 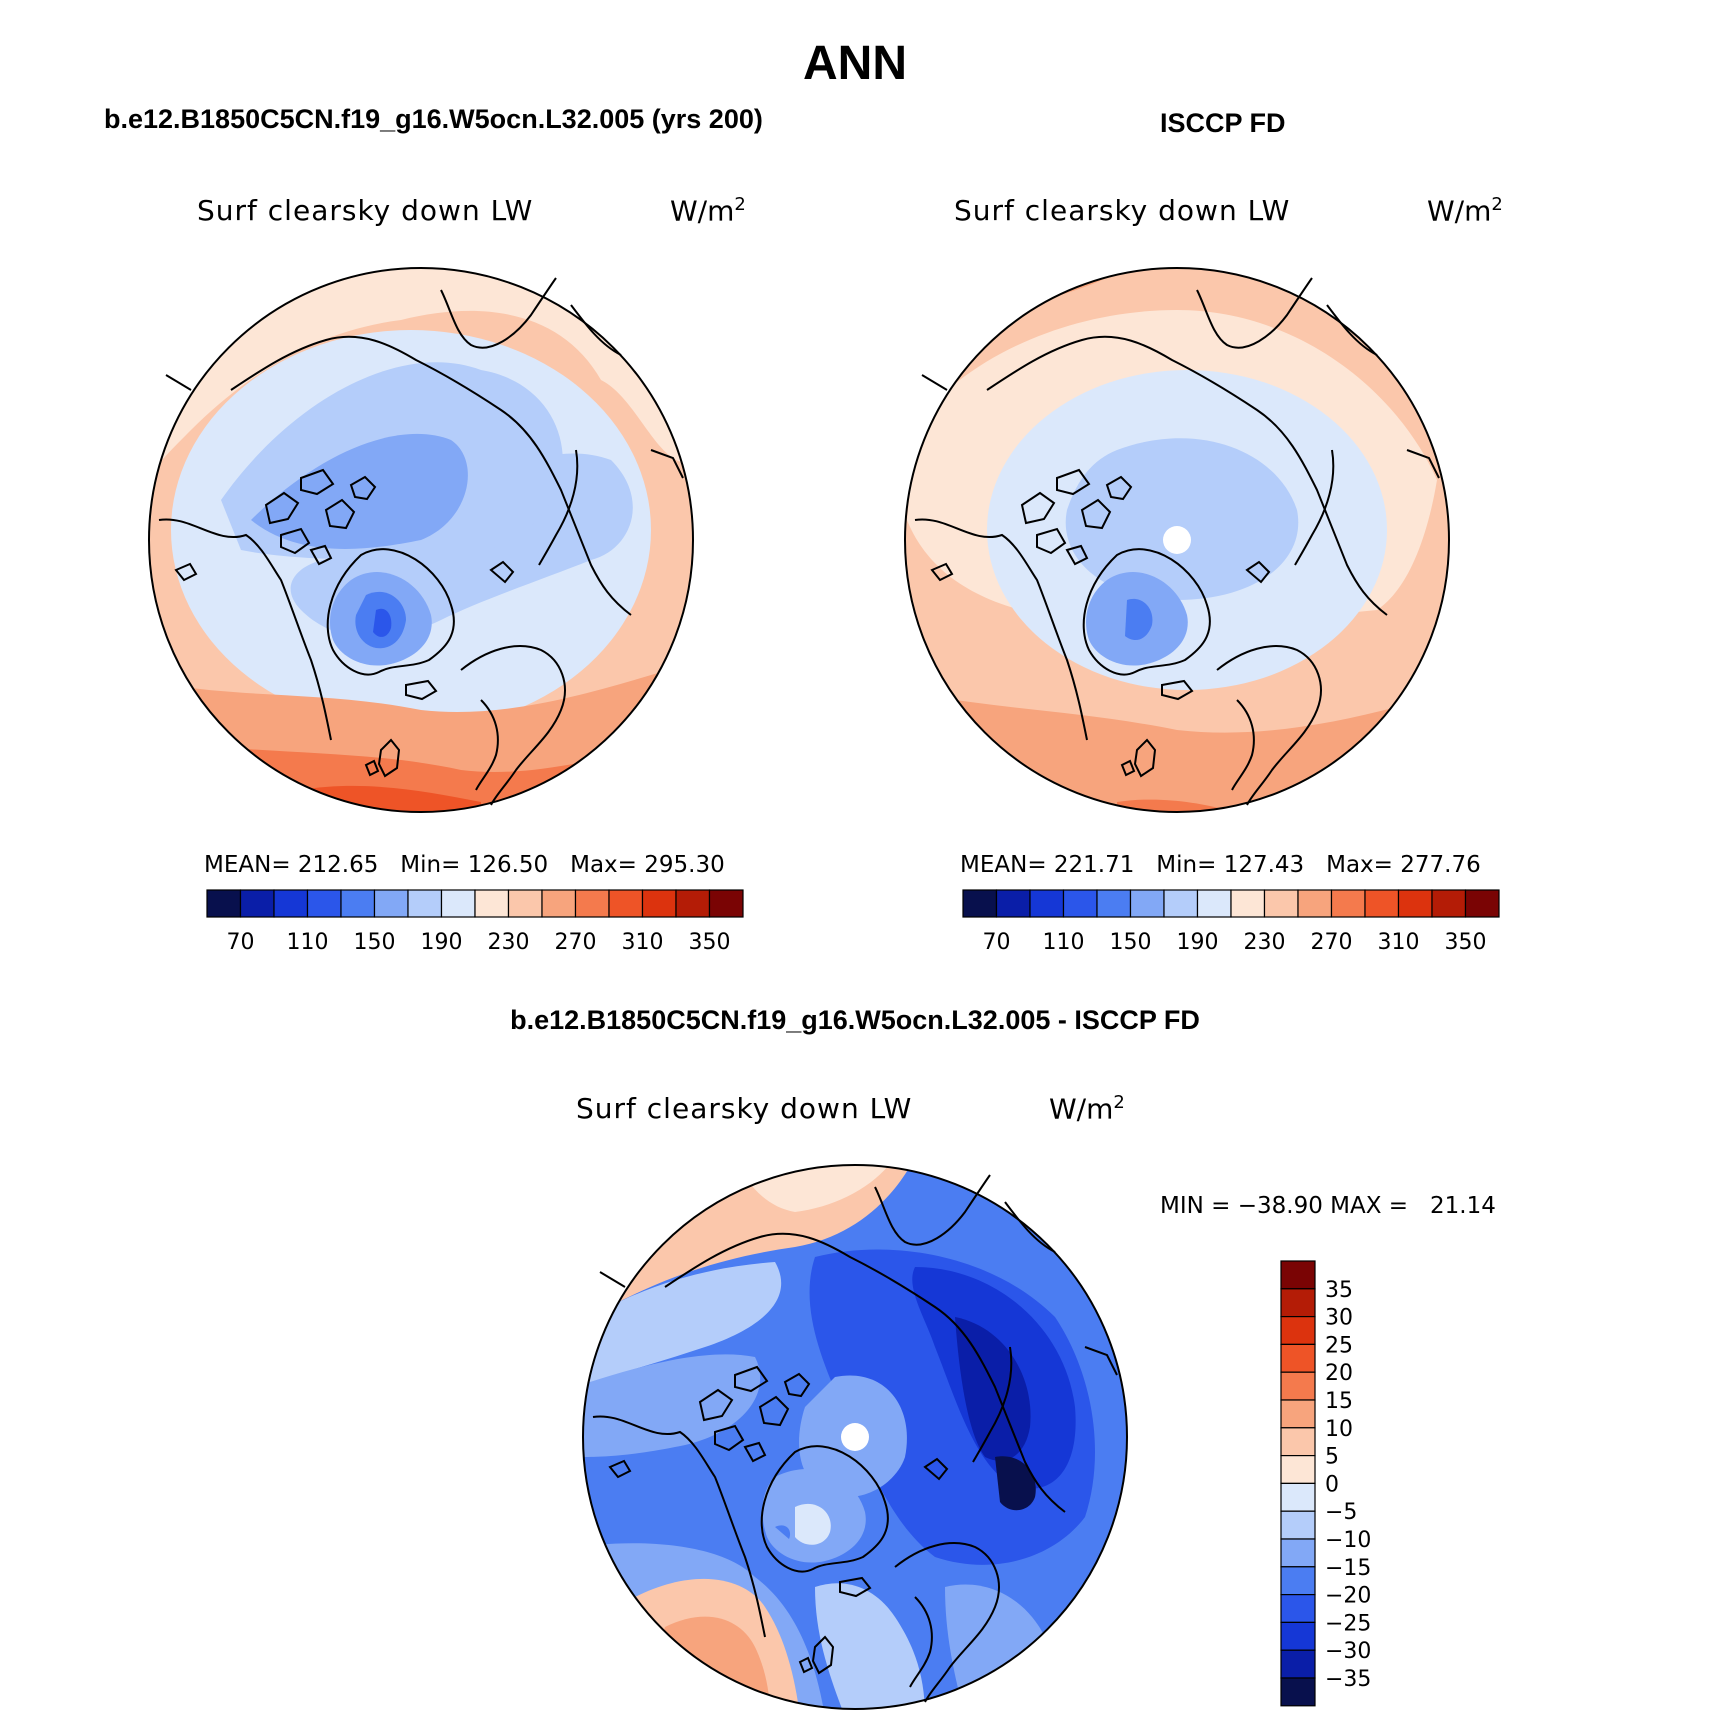 What do you see at coordinates (1339, 1345) in the screenshot?
I see `colorbar-tick-label: 25` at bounding box center [1339, 1345].